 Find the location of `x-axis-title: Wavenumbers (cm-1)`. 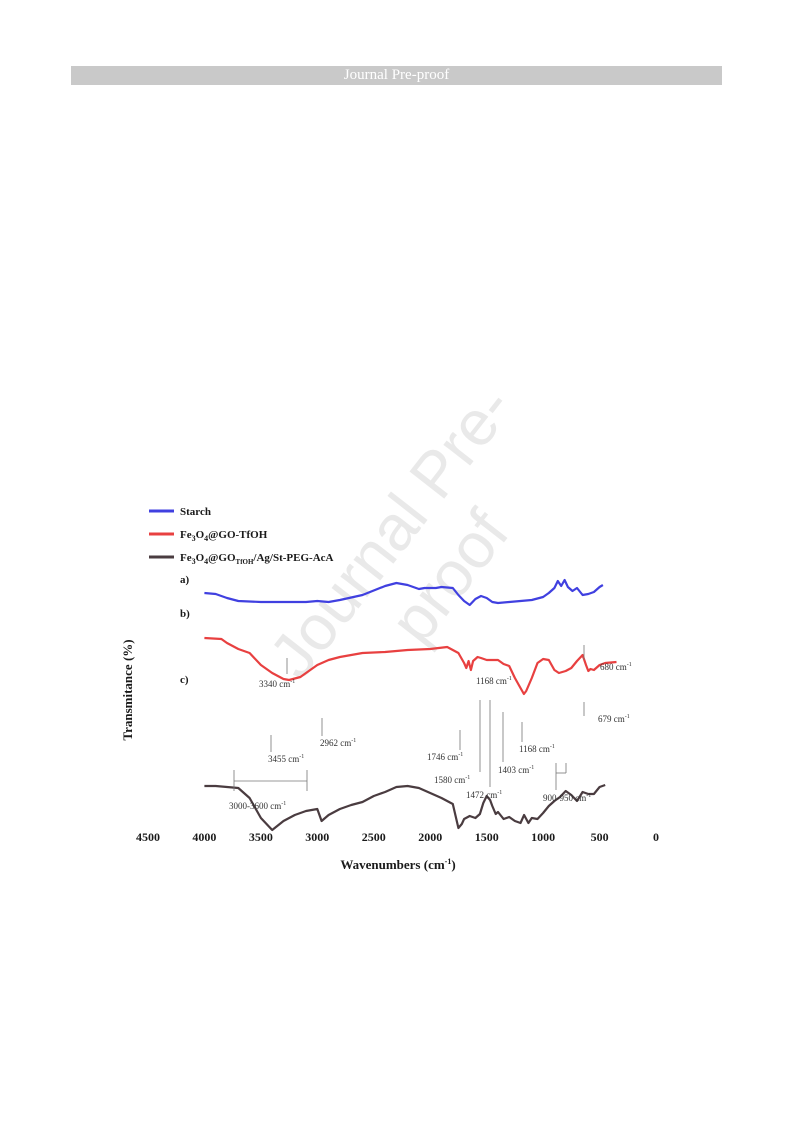

x-axis-title: Wavenumbers (cm-1) is located at coordinates (397, 864).